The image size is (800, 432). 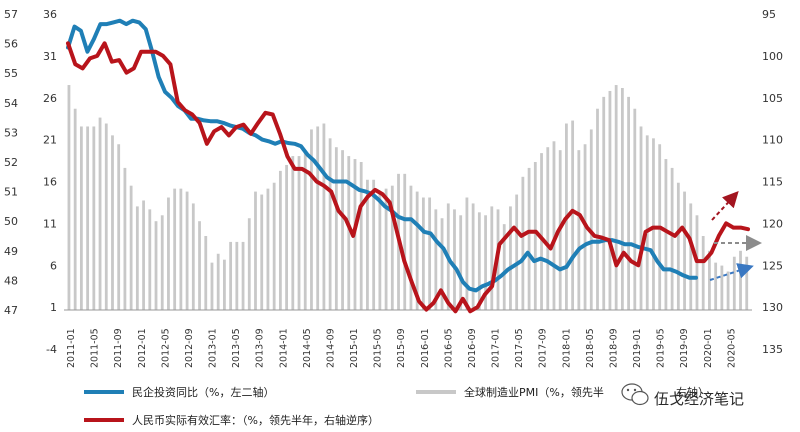 I want to click on x-tick-label: 2015-05, so click(x=378, y=348).